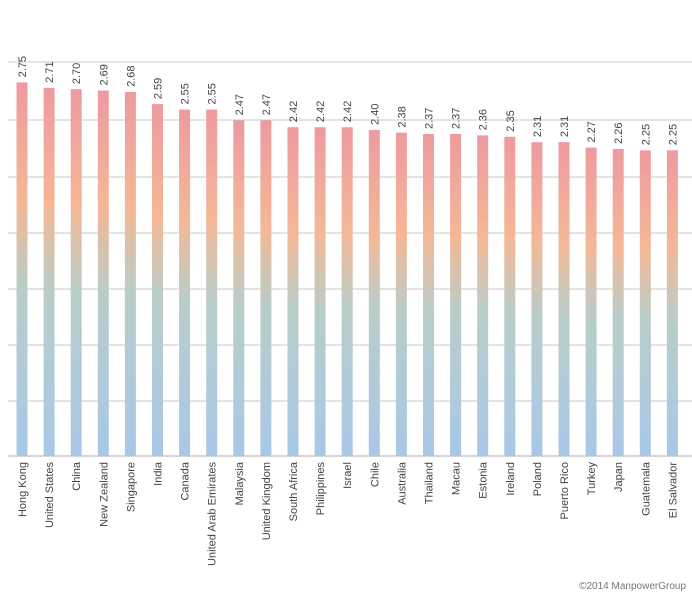 The height and width of the screenshot is (616, 692). Describe the element at coordinates (511, 120) in the screenshot. I see `value-label: 2.35` at that location.